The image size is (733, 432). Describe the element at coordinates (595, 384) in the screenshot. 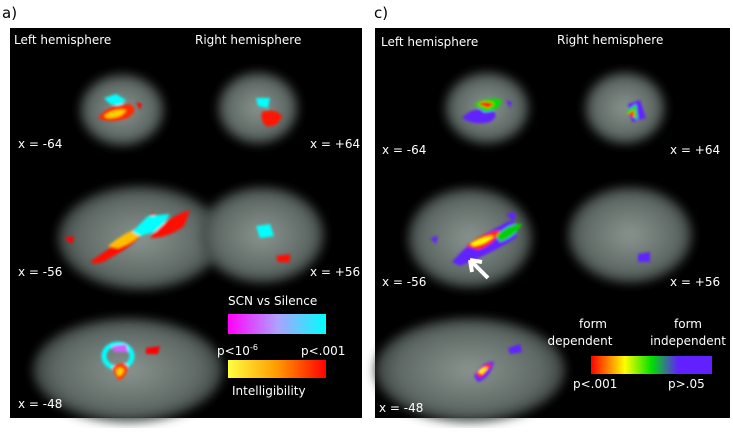

I see `legend-low: p<.001` at that location.